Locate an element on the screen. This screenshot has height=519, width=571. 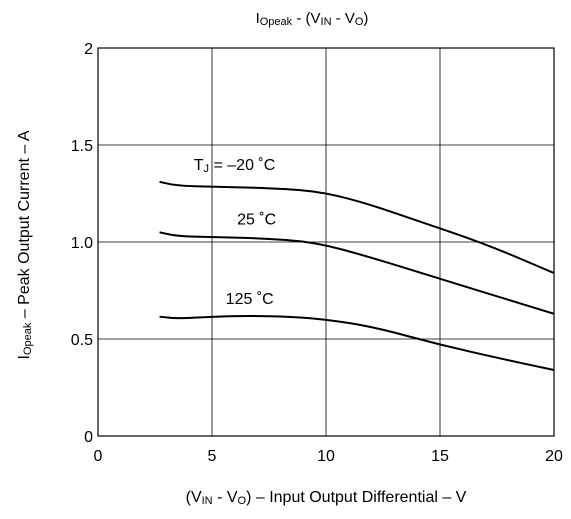
y-axis-label: IOpeak – Peak Output Current – A is located at coordinates (25, 244).